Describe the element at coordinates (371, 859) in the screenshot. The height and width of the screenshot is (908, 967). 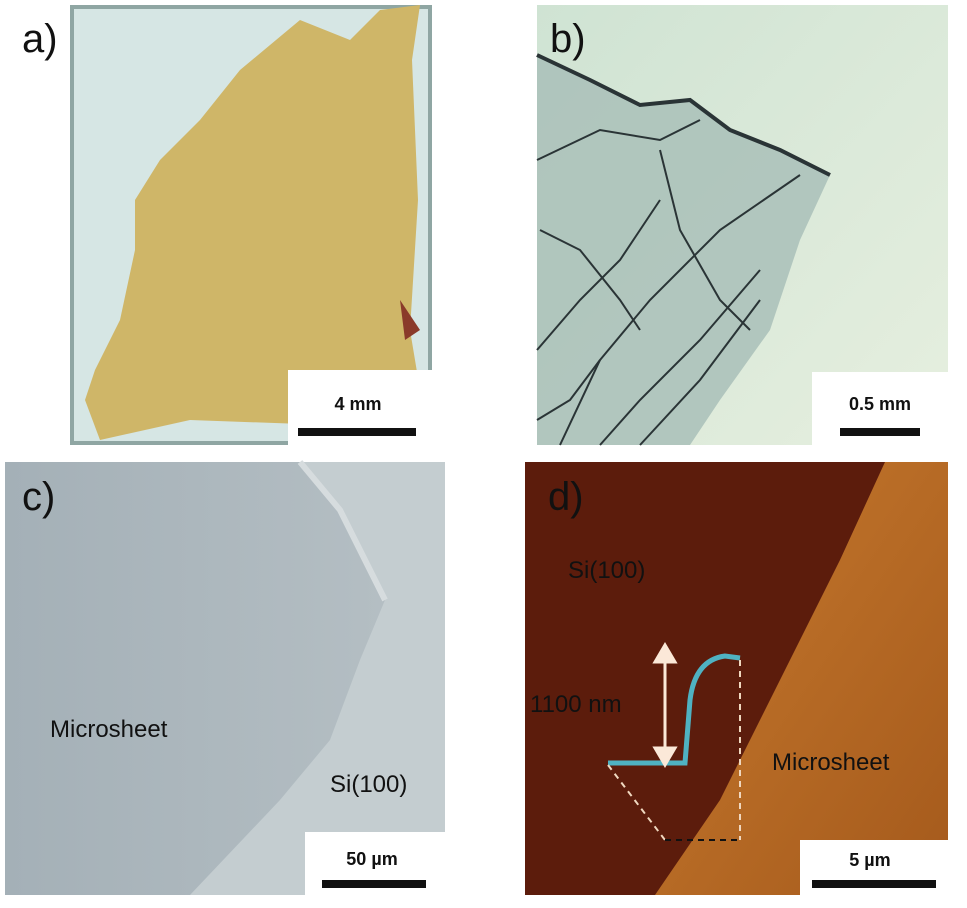
I see `scale-bar-label: 50 µm` at that location.